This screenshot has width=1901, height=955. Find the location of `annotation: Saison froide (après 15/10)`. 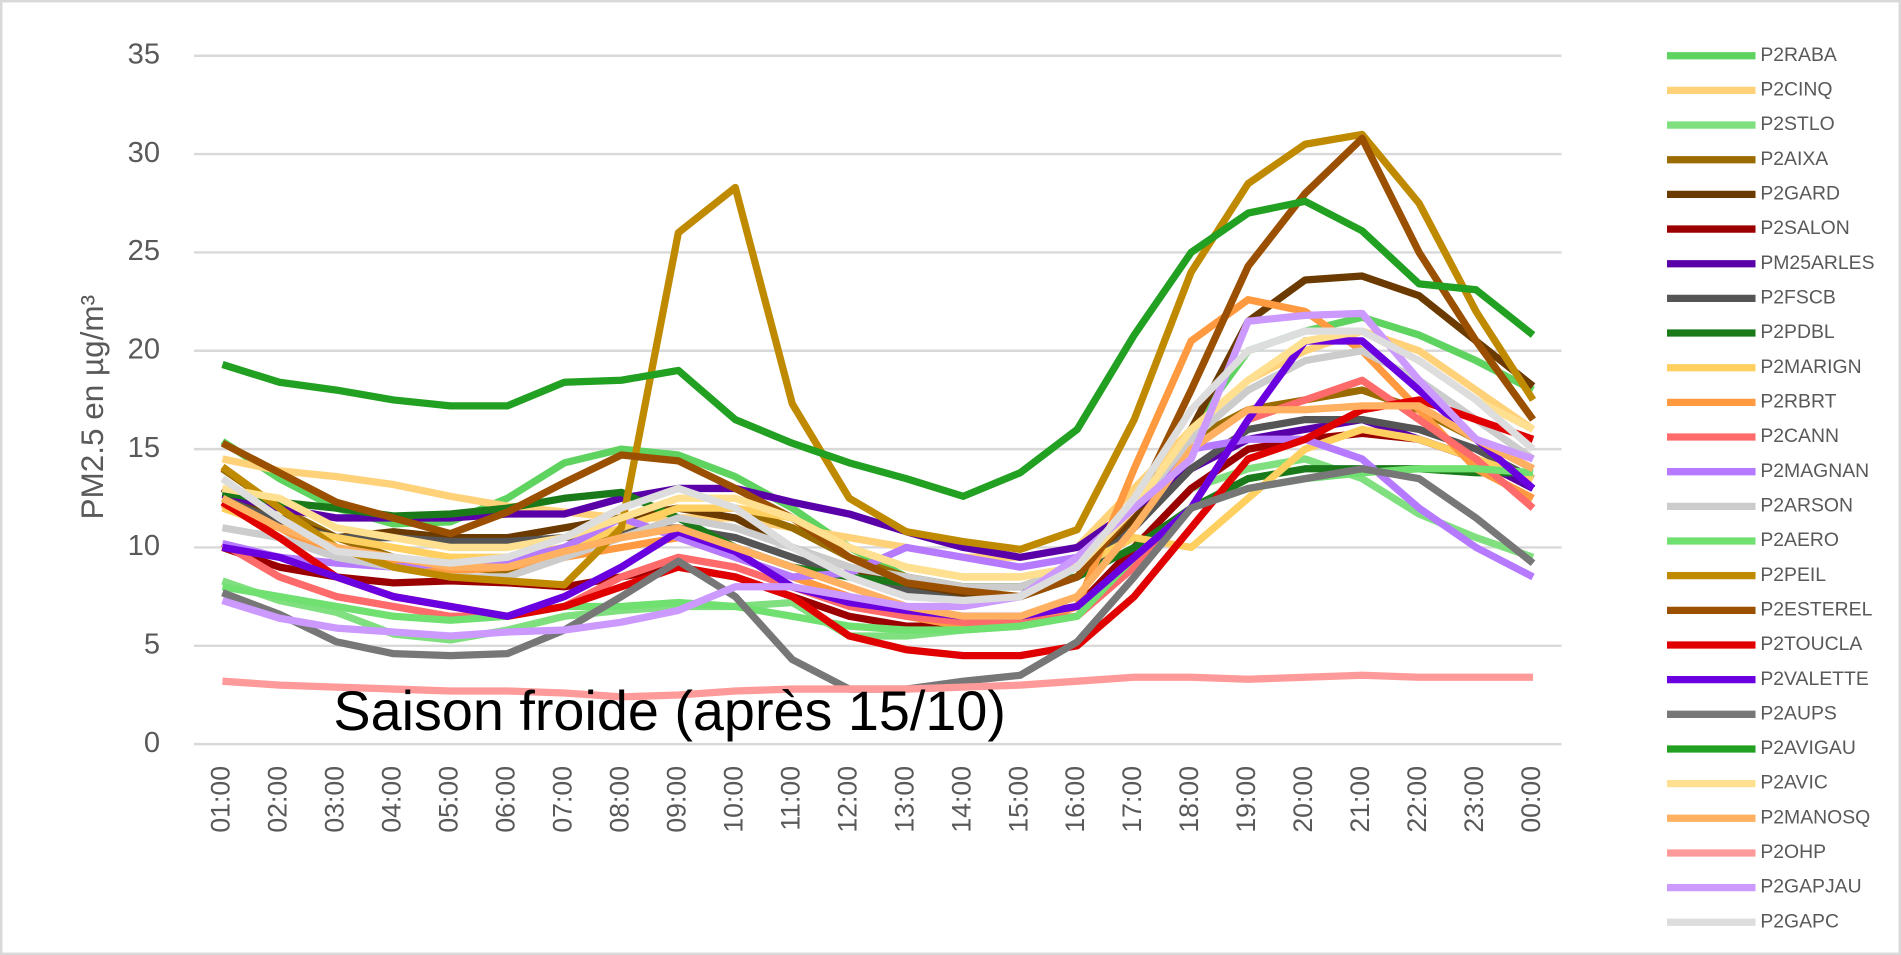

annotation: Saison froide (après 15/10) is located at coordinates (669, 711).